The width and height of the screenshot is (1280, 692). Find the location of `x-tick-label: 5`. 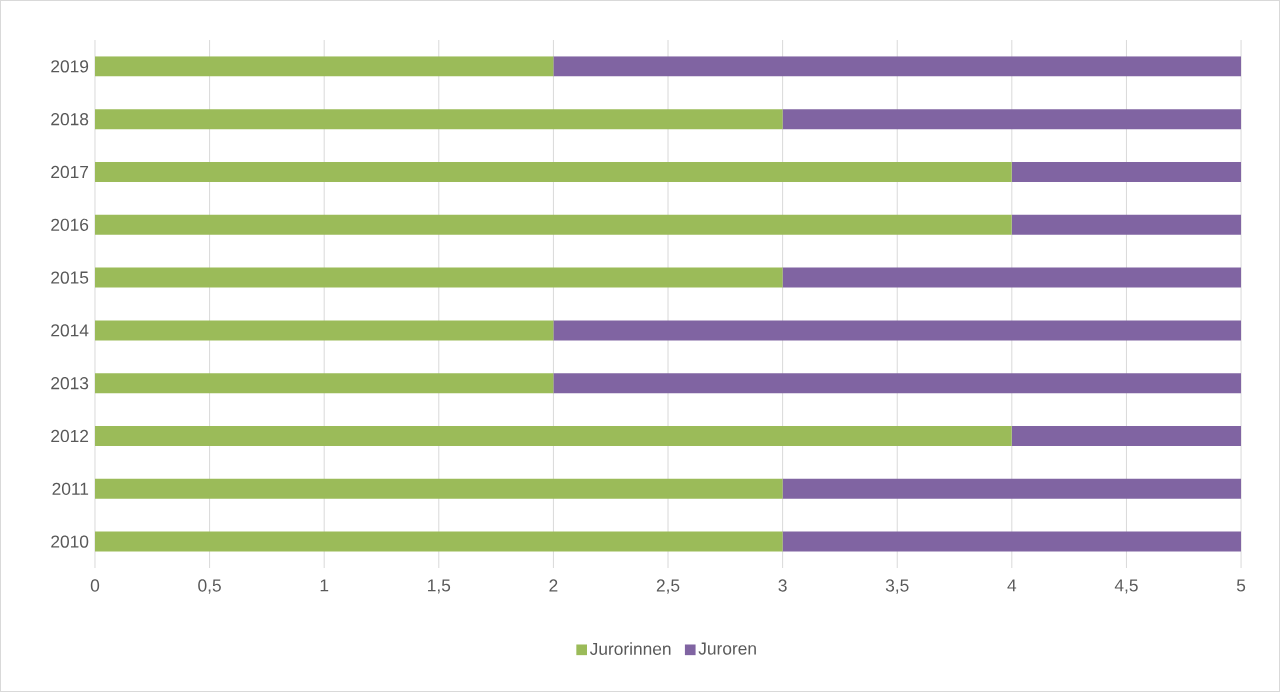

x-tick-label: 5 is located at coordinates (1241, 585).